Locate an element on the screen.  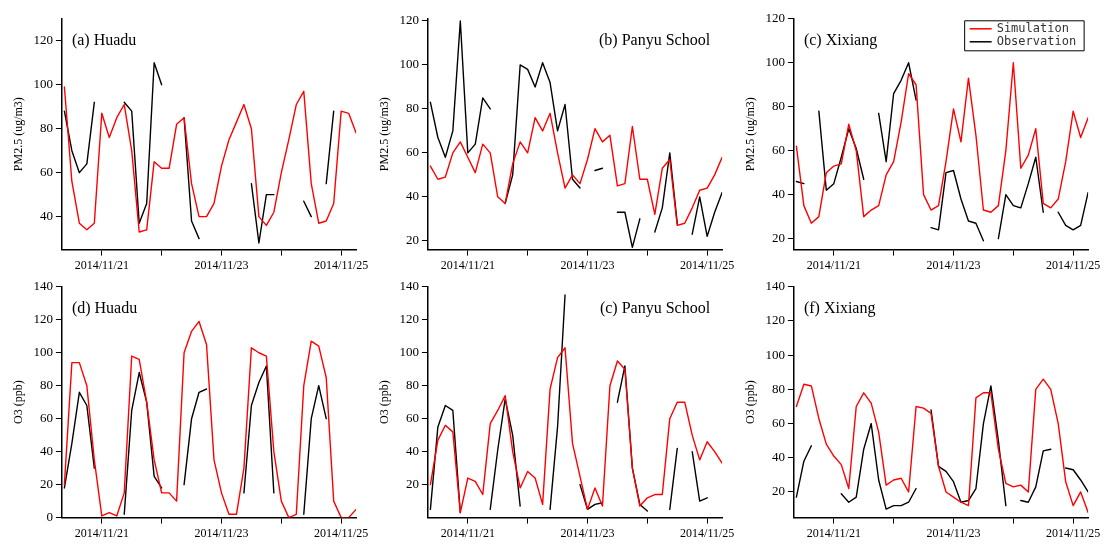
legend-label: Observation is located at coordinates (1036, 40).